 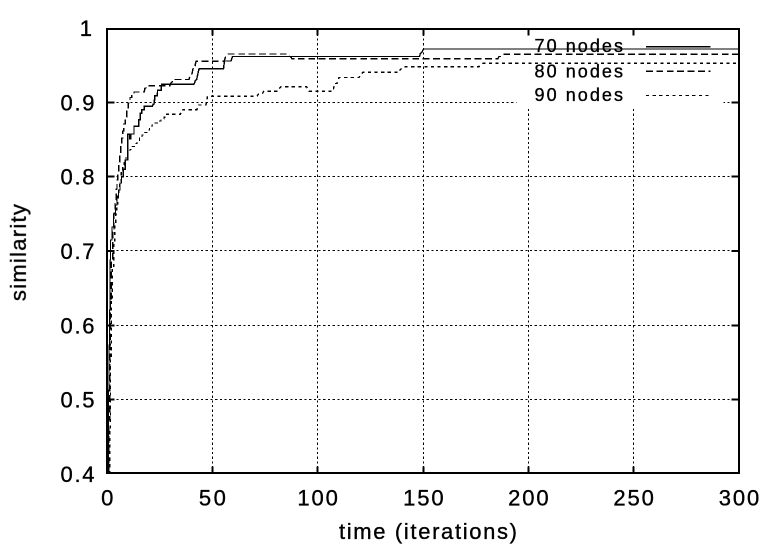 What do you see at coordinates (528, 498) in the screenshot?
I see `svg-text: 200` at bounding box center [528, 498].